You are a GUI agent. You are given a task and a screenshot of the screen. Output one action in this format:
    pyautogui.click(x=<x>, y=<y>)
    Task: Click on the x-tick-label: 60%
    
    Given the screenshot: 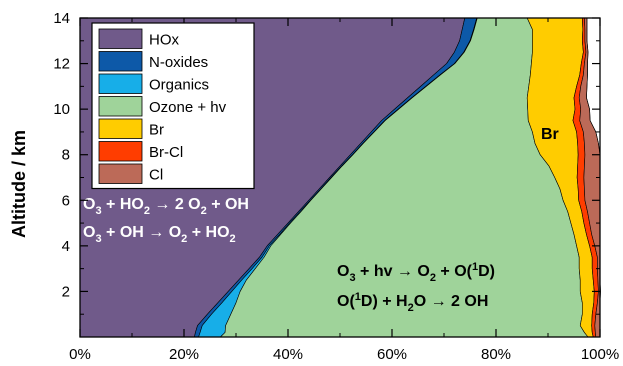 What is the action you would take?
    pyautogui.click(x=392, y=354)
    